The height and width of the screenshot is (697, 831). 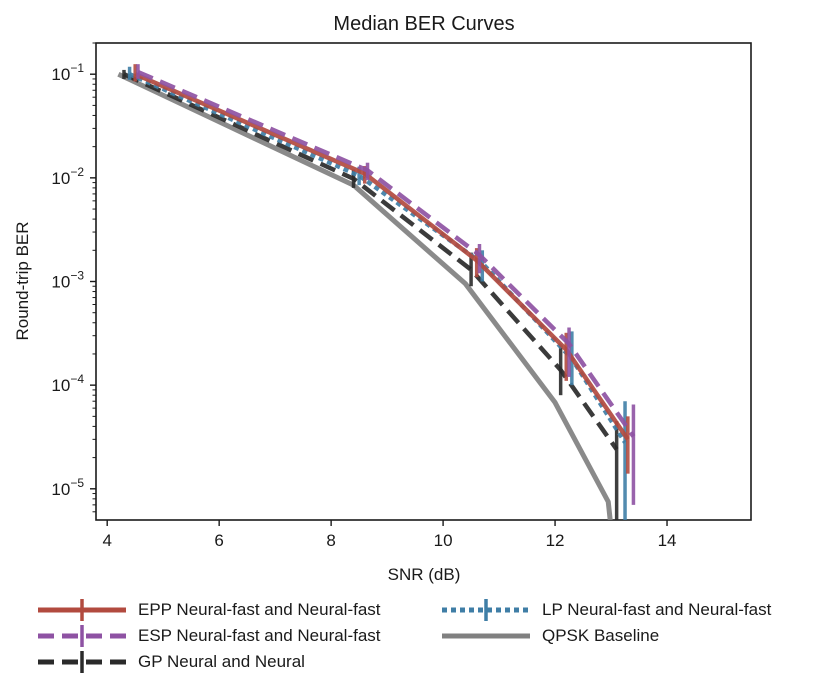 I want to click on x-tick-label: 8, so click(x=330, y=540).